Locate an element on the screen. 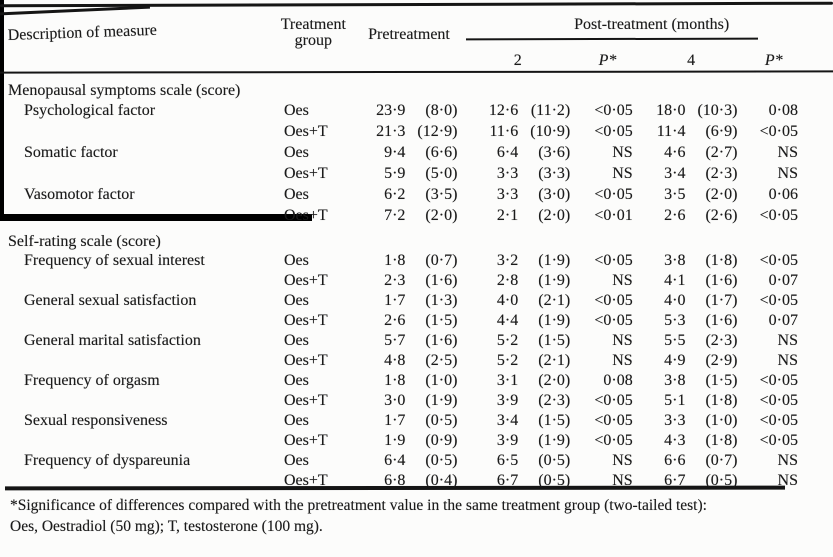  sd-value: (1·8) is located at coordinates (721, 260).